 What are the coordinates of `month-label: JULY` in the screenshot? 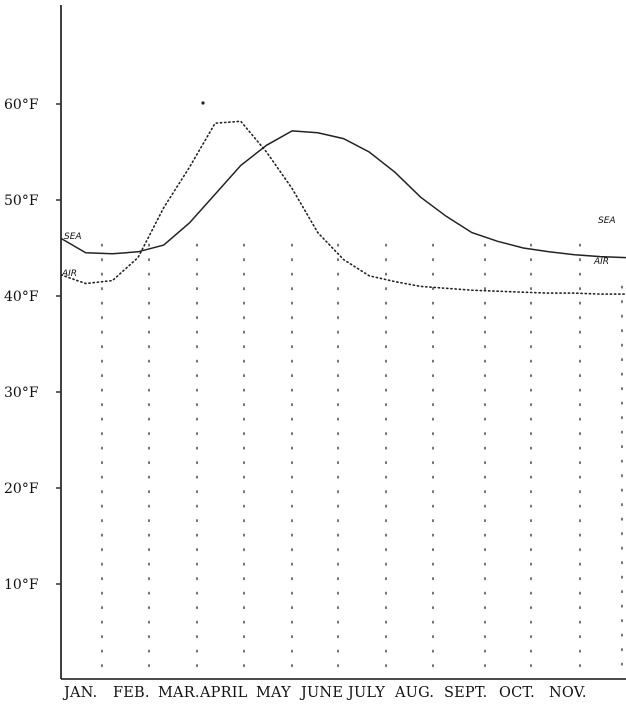 It's located at (365, 693).